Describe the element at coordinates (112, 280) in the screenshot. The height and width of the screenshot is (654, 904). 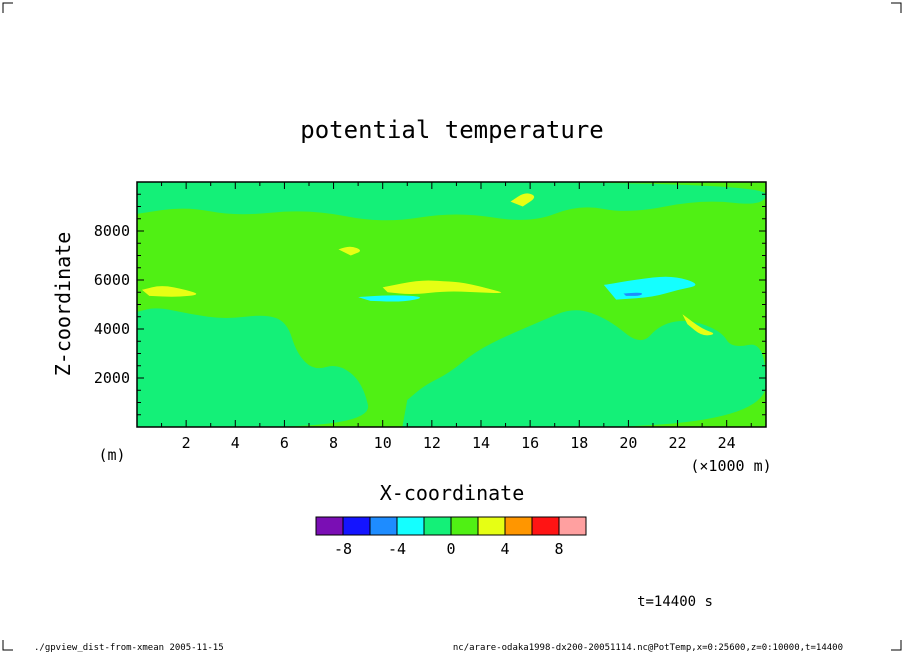
I see `y-tick-label: 6000` at that location.